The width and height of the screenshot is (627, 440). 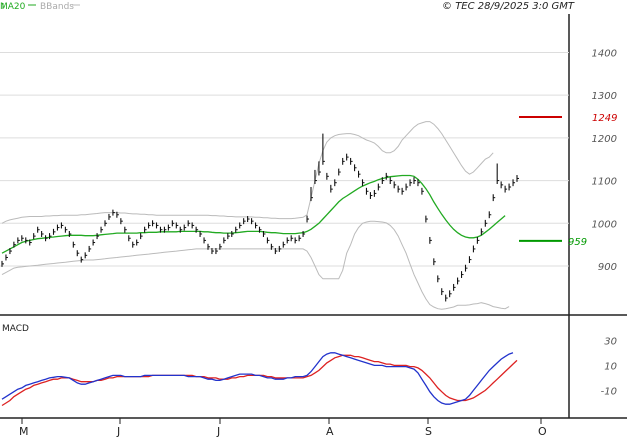 What do you see at coordinates (610, 341) in the screenshot?
I see `macd-y-tick-label: 30` at bounding box center [610, 341].